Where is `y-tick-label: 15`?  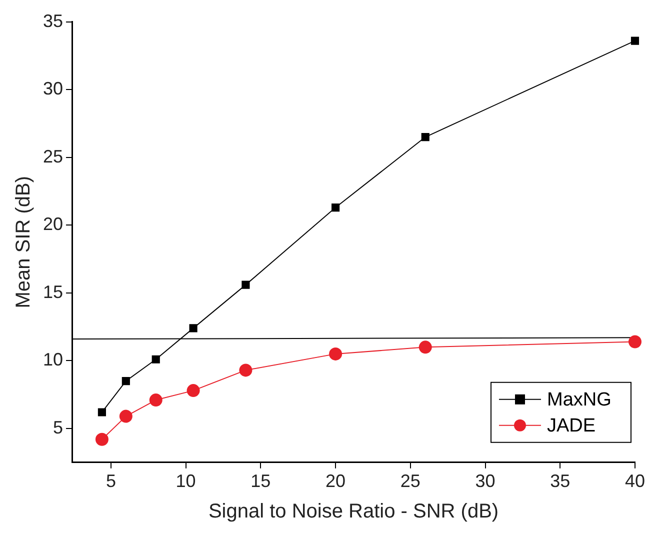 y-tick-label: 15 is located at coordinates (53, 292).